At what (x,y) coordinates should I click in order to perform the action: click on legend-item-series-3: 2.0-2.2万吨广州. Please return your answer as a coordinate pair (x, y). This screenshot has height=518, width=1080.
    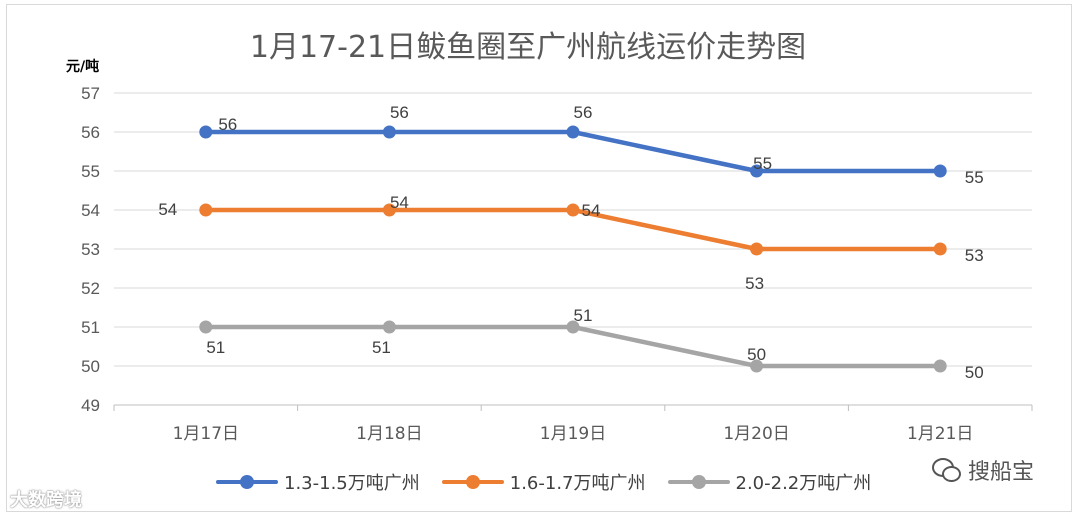
    Looking at the image, I should click on (769, 482).